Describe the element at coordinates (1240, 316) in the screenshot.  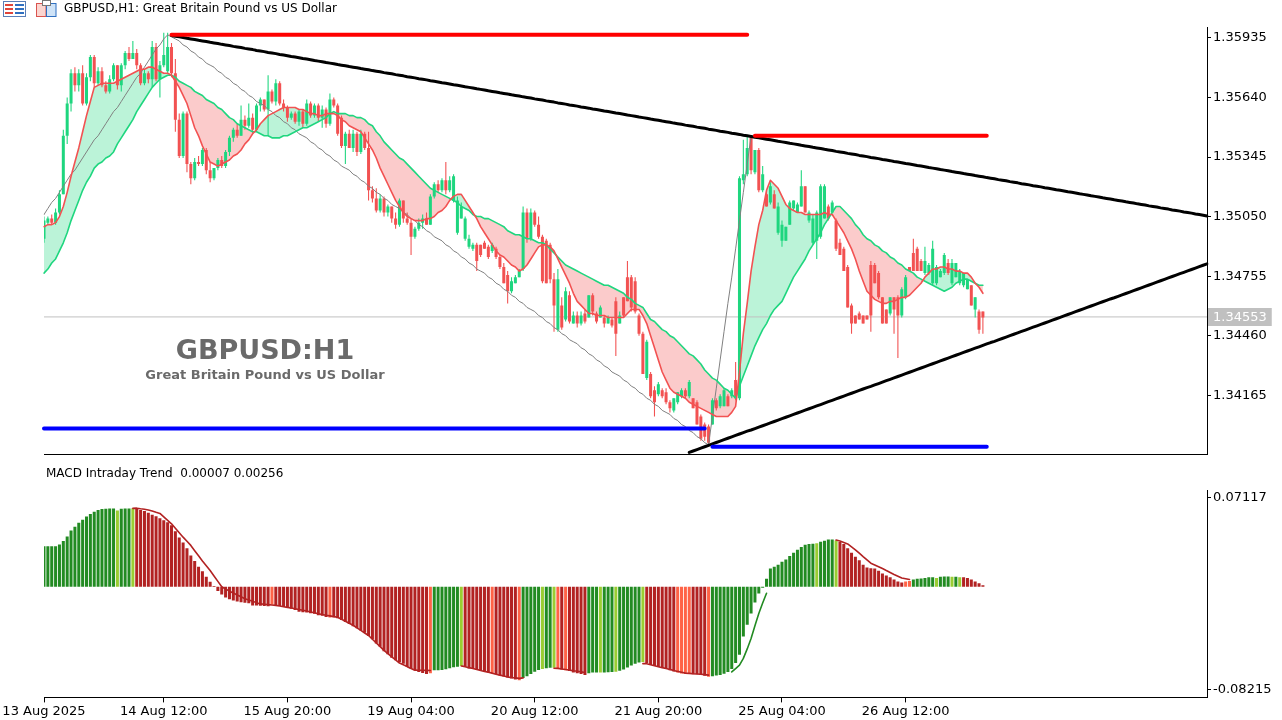
I see `ref-line-label: 1.34553` at that location.